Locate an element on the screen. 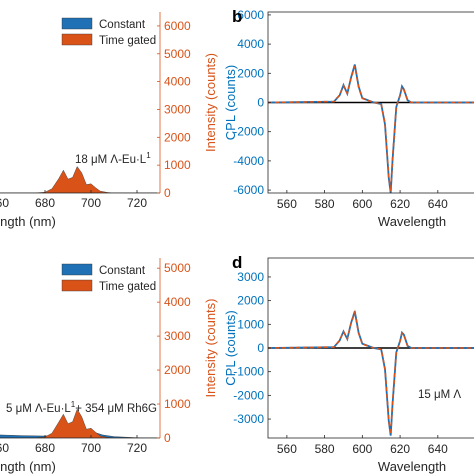 The height and width of the screenshot is (474, 474). y-tick-label: -6000 is located at coordinates (248, 190).